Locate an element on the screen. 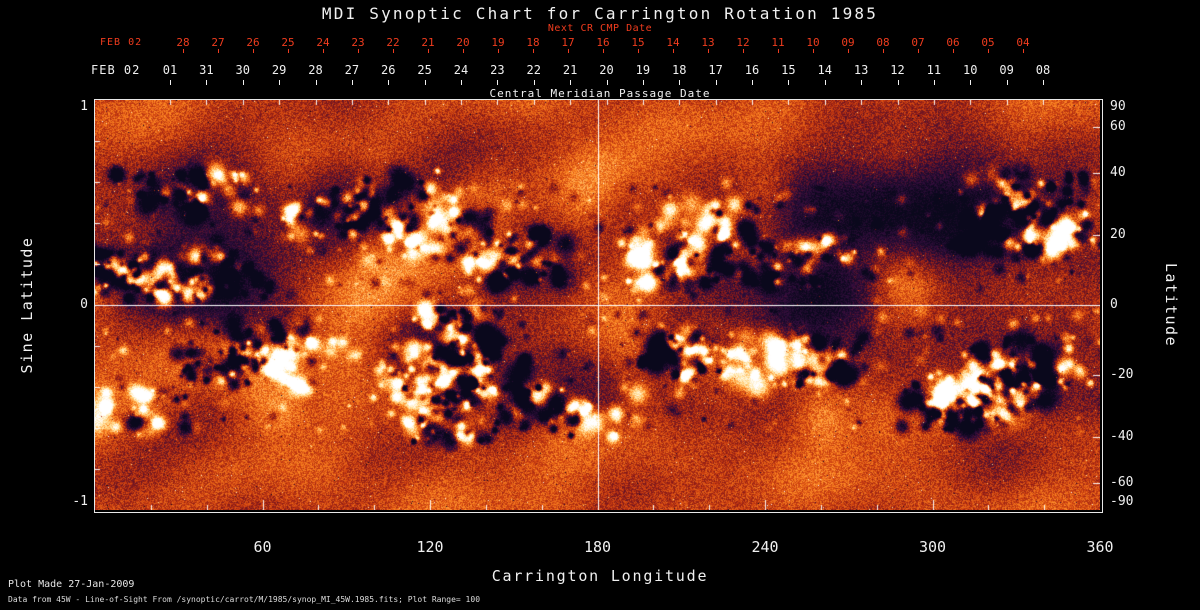  red-date-tick-label: 23 is located at coordinates (358, 42).